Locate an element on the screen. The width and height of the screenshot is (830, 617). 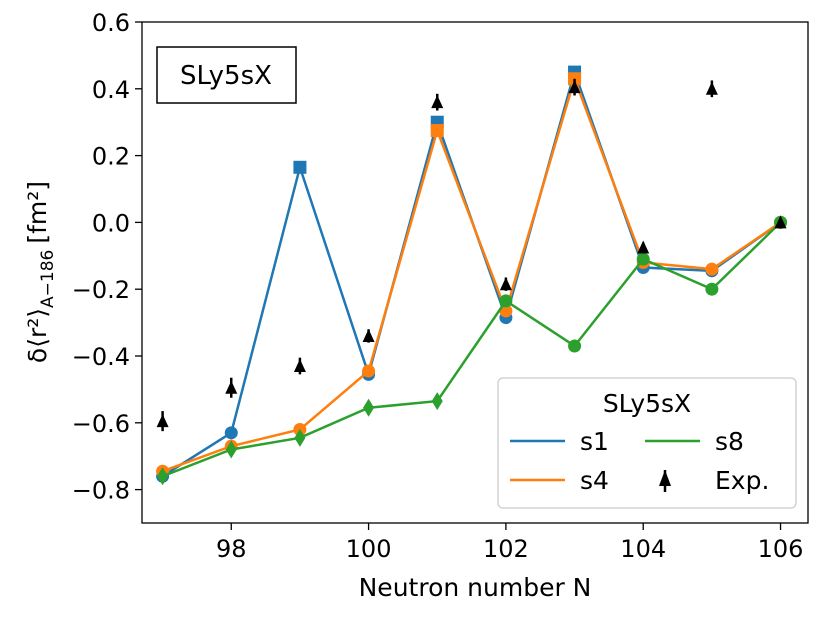
x-tick-label: 104 is located at coordinates (643, 549).